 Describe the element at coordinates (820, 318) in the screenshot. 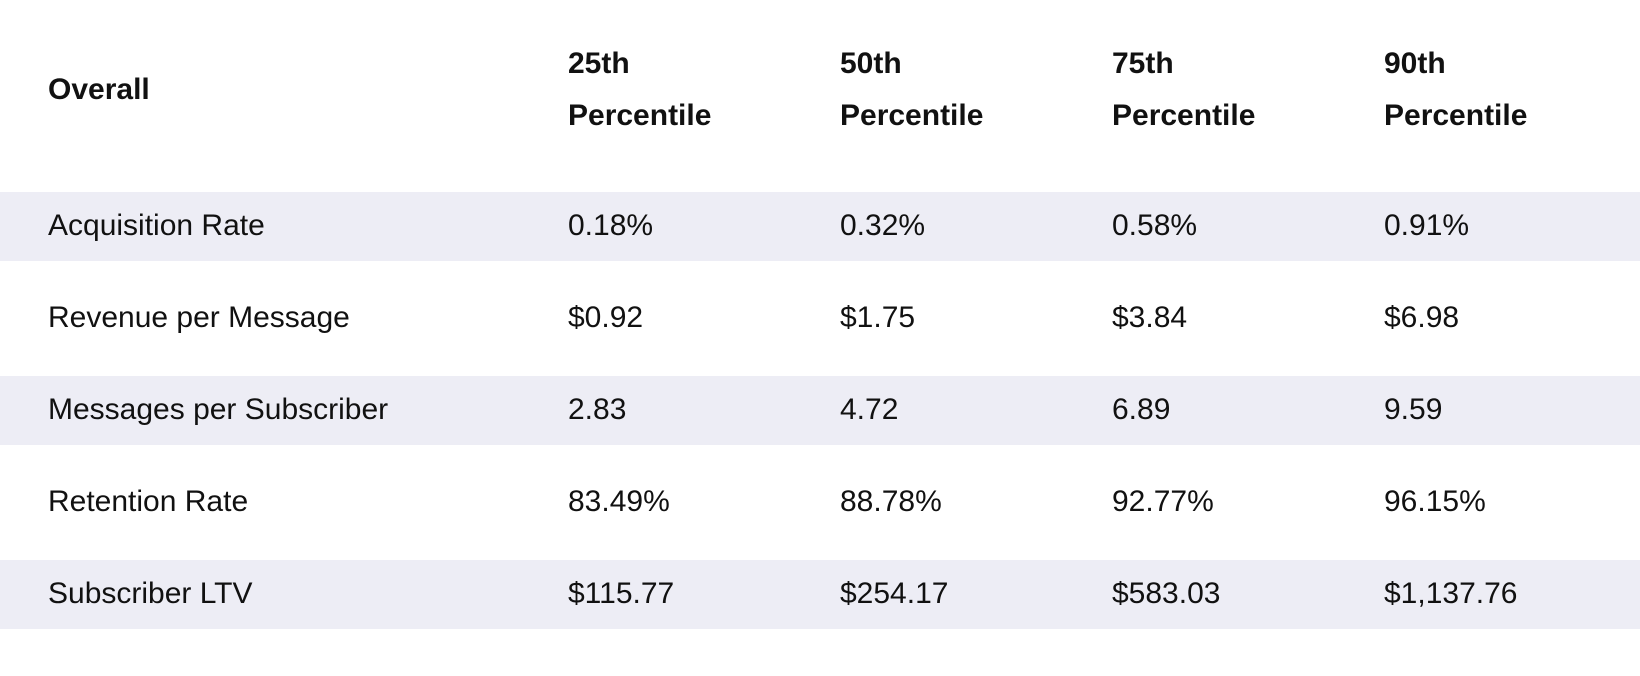

I see `table-row: Revenue per Message $0.92 $1.75 $3.84 $6.98` at that location.